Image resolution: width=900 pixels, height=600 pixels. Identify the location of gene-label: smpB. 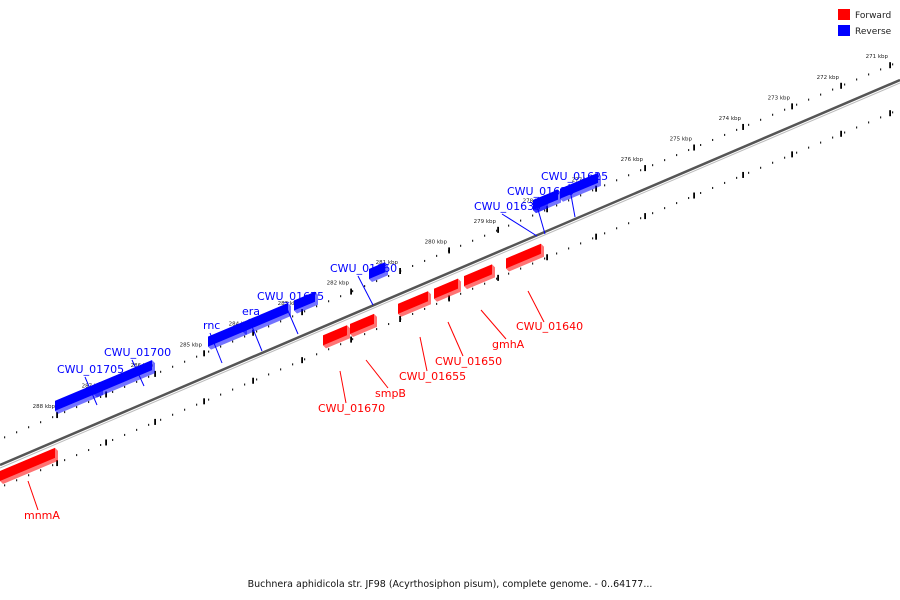
(390, 393).